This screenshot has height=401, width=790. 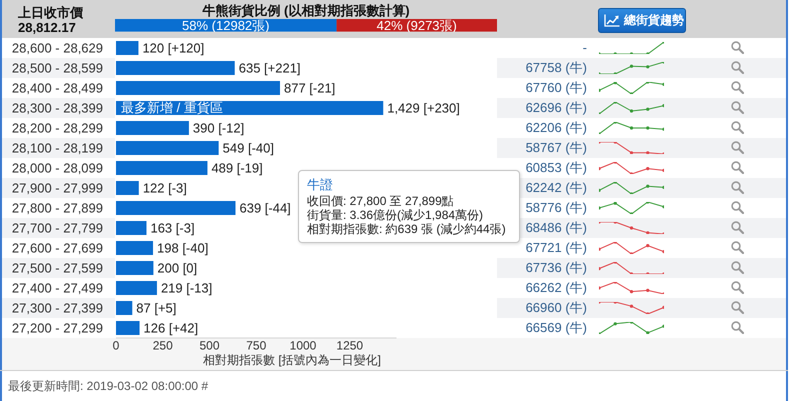 What do you see at coordinates (269, 68) in the screenshot?
I see `data-label: 635 [+221]` at bounding box center [269, 68].